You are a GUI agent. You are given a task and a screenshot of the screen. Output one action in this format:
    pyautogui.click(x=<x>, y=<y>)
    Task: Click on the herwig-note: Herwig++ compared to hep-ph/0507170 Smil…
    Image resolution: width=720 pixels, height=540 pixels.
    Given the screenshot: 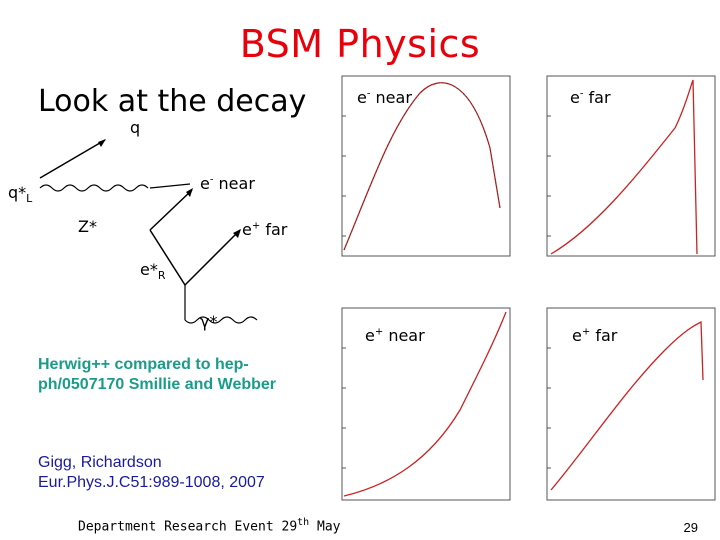 What is the action you would take?
    pyautogui.click(x=157, y=374)
    